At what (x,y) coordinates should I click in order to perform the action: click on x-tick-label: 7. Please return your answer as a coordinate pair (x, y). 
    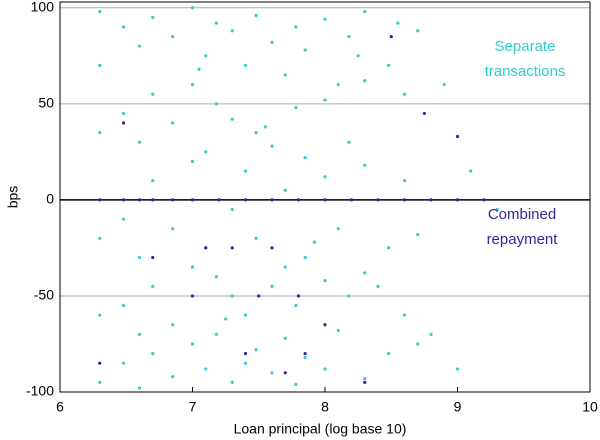
    Looking at the image, I should click on (193, 407).